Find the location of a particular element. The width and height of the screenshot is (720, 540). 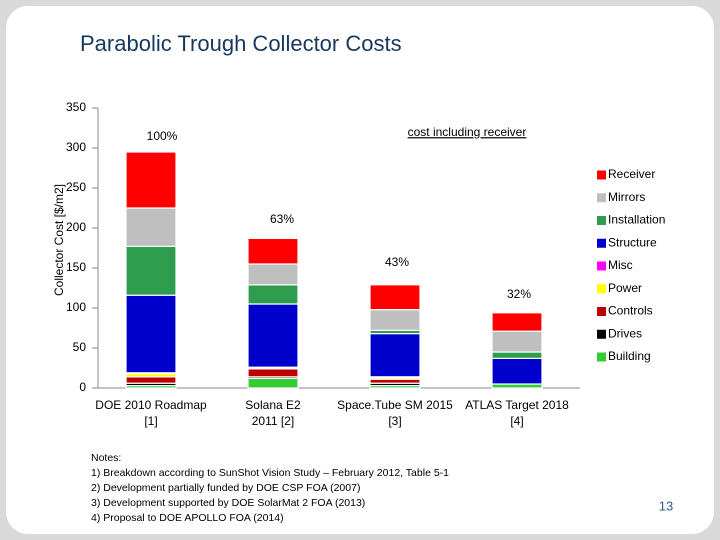

y-tick-label: 100 is located at coordinates (76, 307).